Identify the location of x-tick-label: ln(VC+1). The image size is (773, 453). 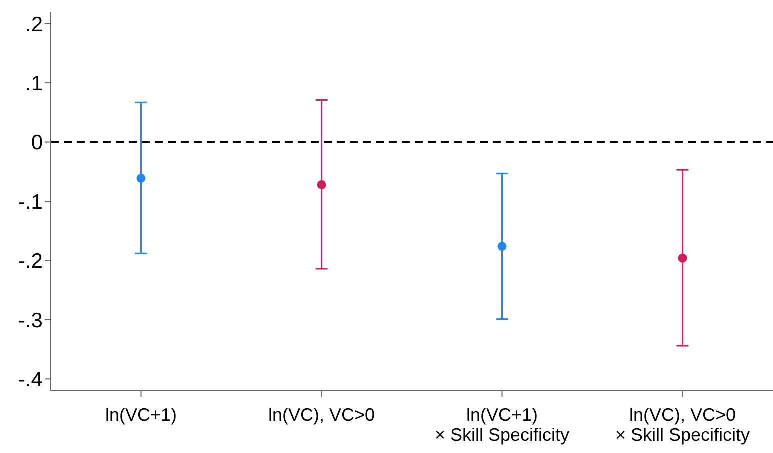
(141, 415).